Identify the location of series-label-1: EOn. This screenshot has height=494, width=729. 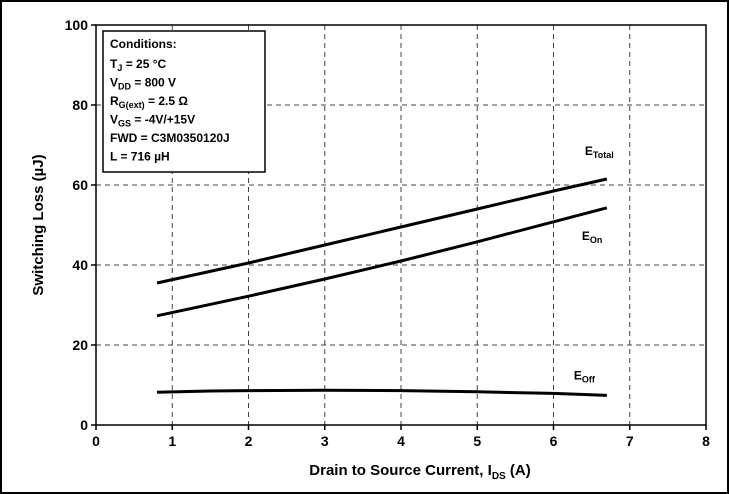
(592, 237).